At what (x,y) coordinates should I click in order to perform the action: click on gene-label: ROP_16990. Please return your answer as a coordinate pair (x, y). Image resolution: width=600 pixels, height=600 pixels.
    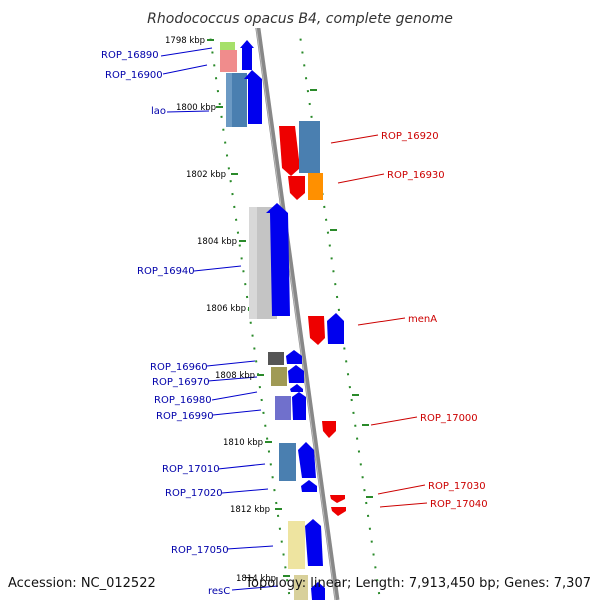
    Looking at the image, I should click on (185, 416).